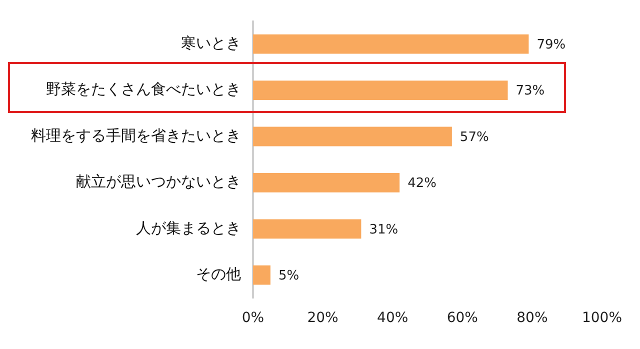  Describe the element at coordinates (462, 318) in the screenshot. I see `x-tick-label: 60%` at that location.